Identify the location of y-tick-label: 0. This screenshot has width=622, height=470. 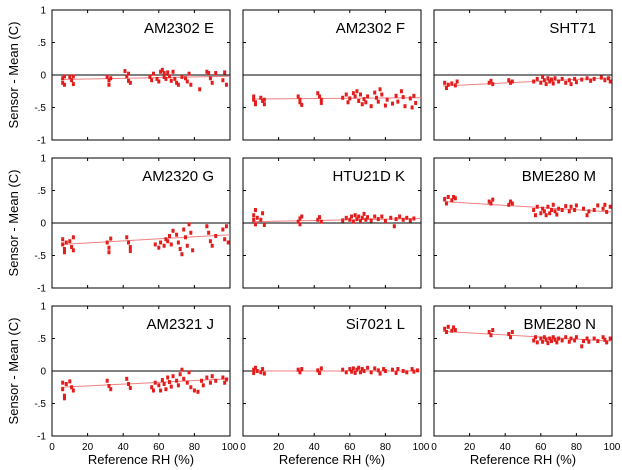
(43, 372).